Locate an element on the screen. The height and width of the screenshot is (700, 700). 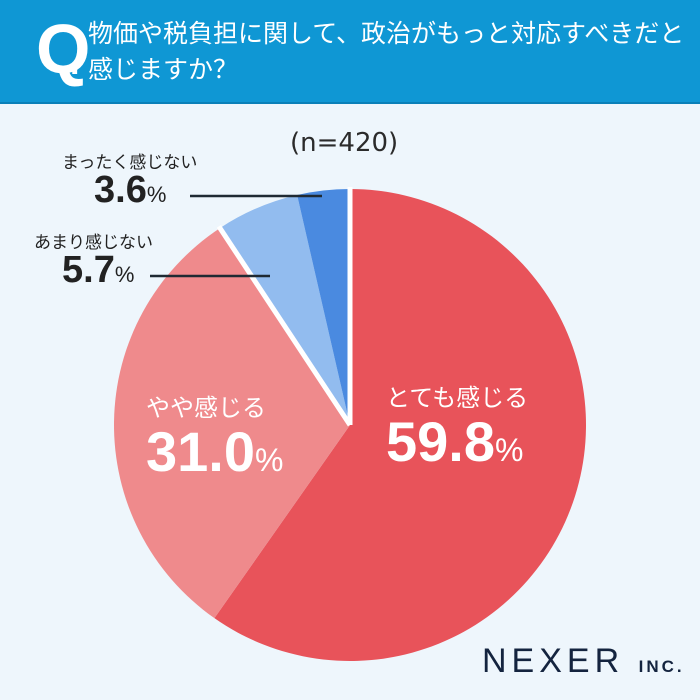
q-mark: Q is located at coordinates (63, 49).